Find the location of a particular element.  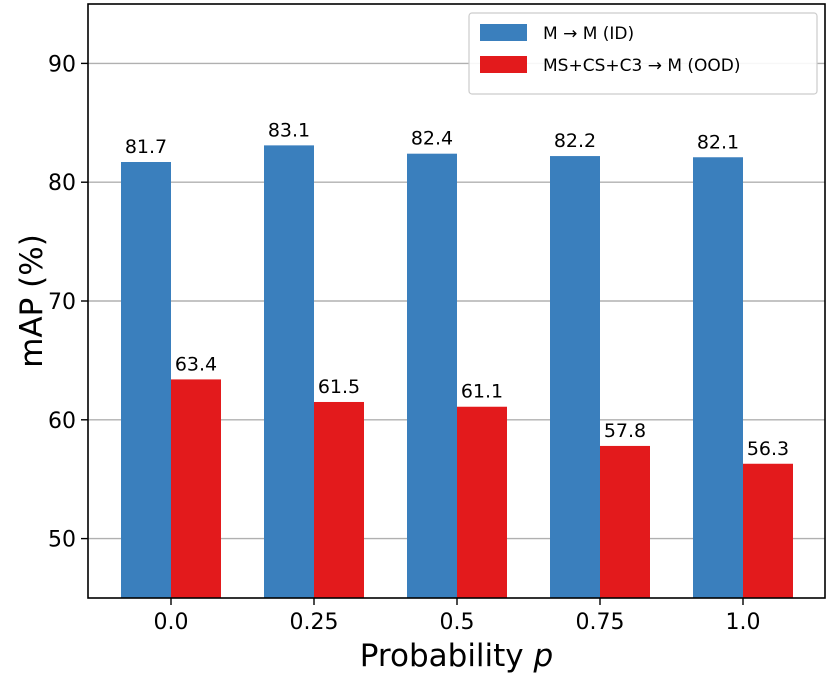

bar-id-0.25 is located at coordinates (289, 371).